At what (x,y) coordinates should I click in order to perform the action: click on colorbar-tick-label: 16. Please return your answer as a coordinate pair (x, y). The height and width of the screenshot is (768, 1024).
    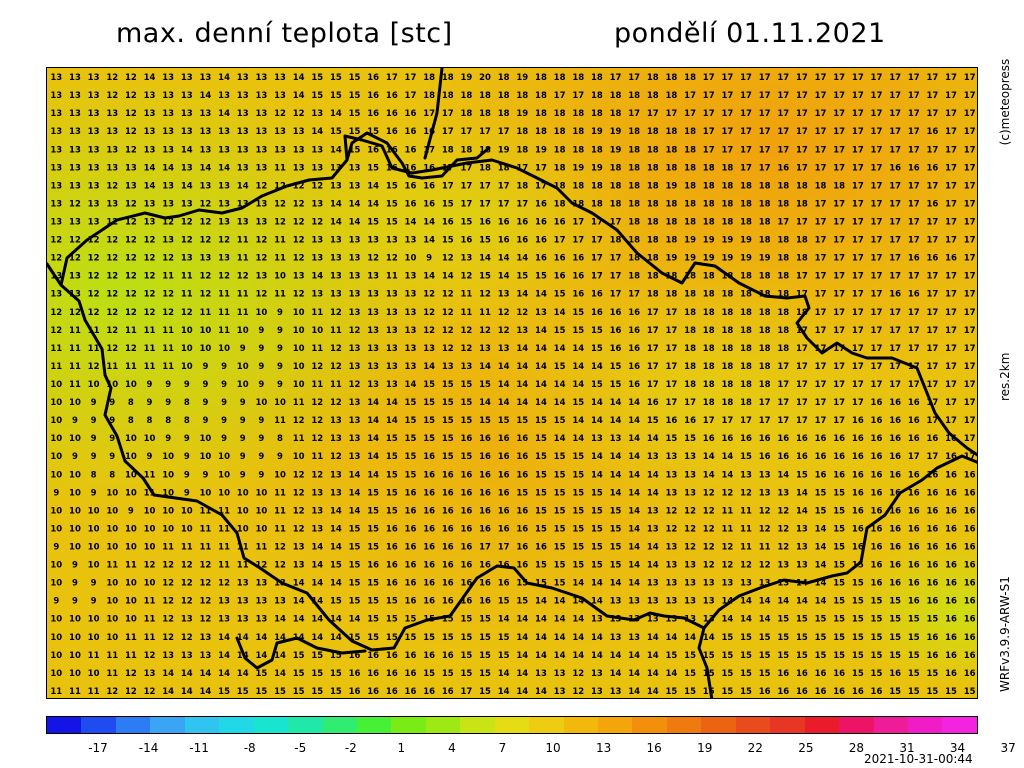
    Looking at the image, I should click on (654, 748).